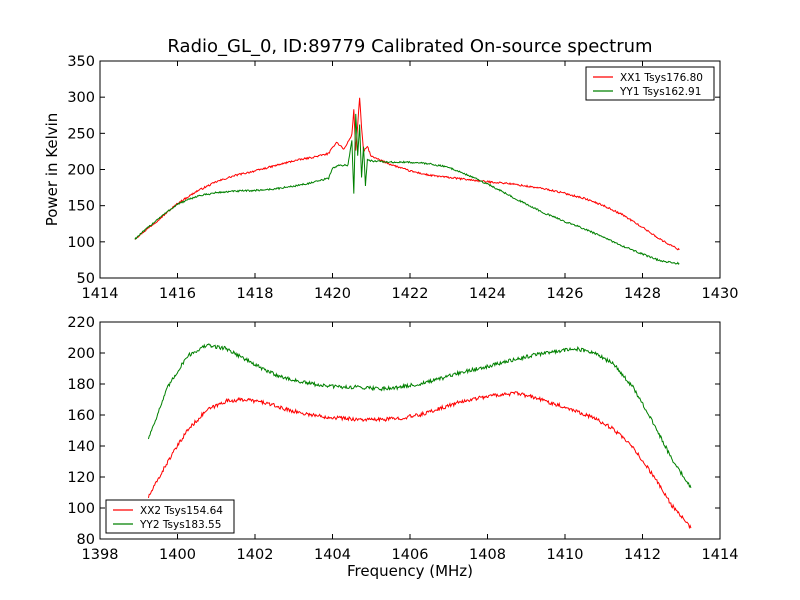 The image size is (800, 600). I want to click on y-tick-label: 250, so click(81, 134).